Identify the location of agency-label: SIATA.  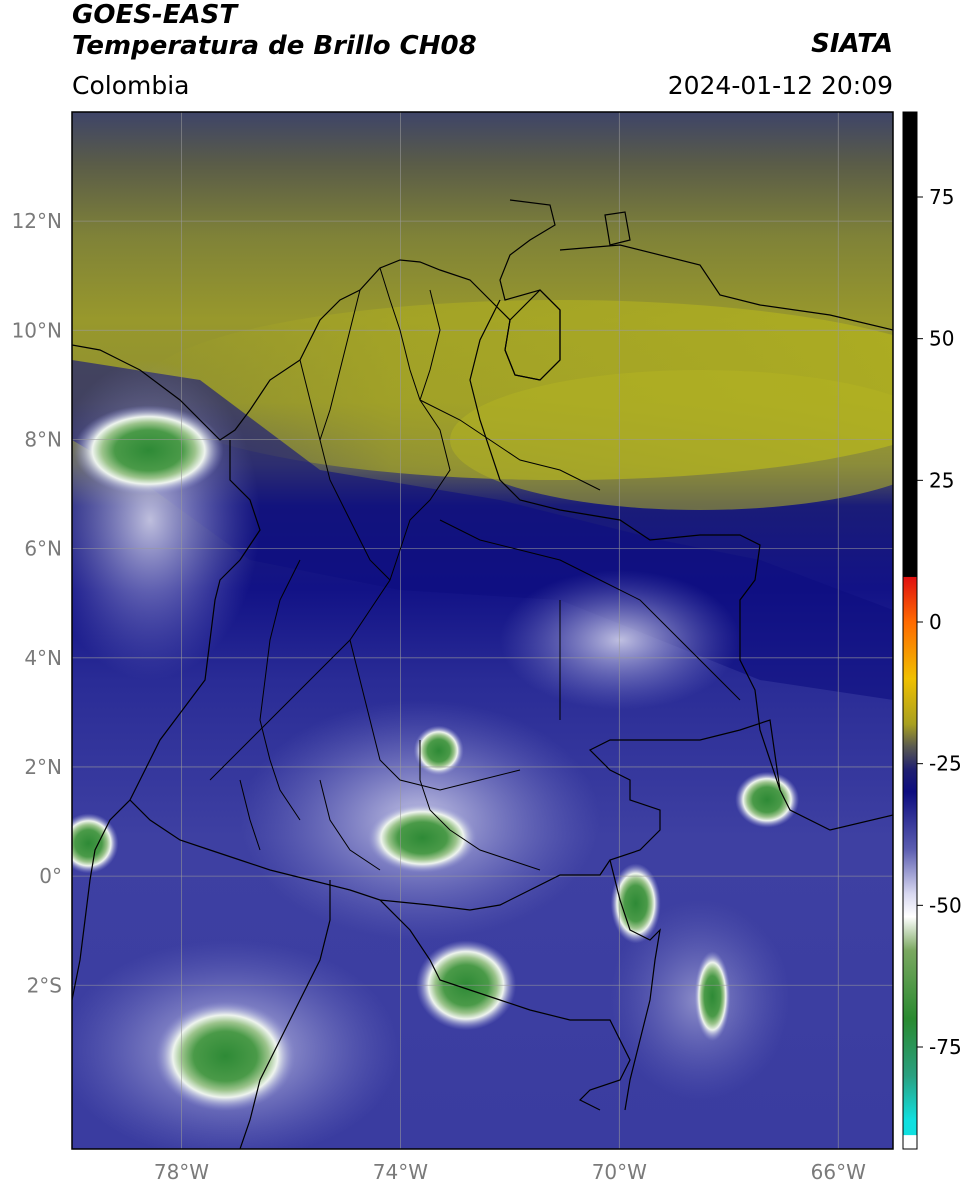
(852, 44).